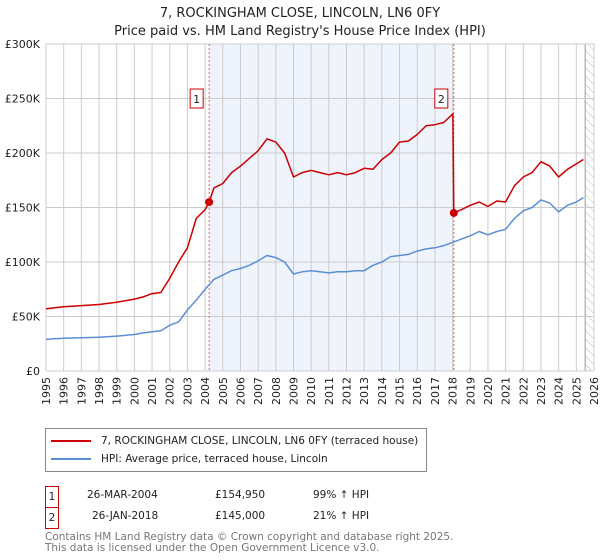 Image resolution: width=600 pixels, height=560 pixels. Describe the element at coordinates (223, 391) in the screenshot. I see `x-tick-label: 2005` at that location.